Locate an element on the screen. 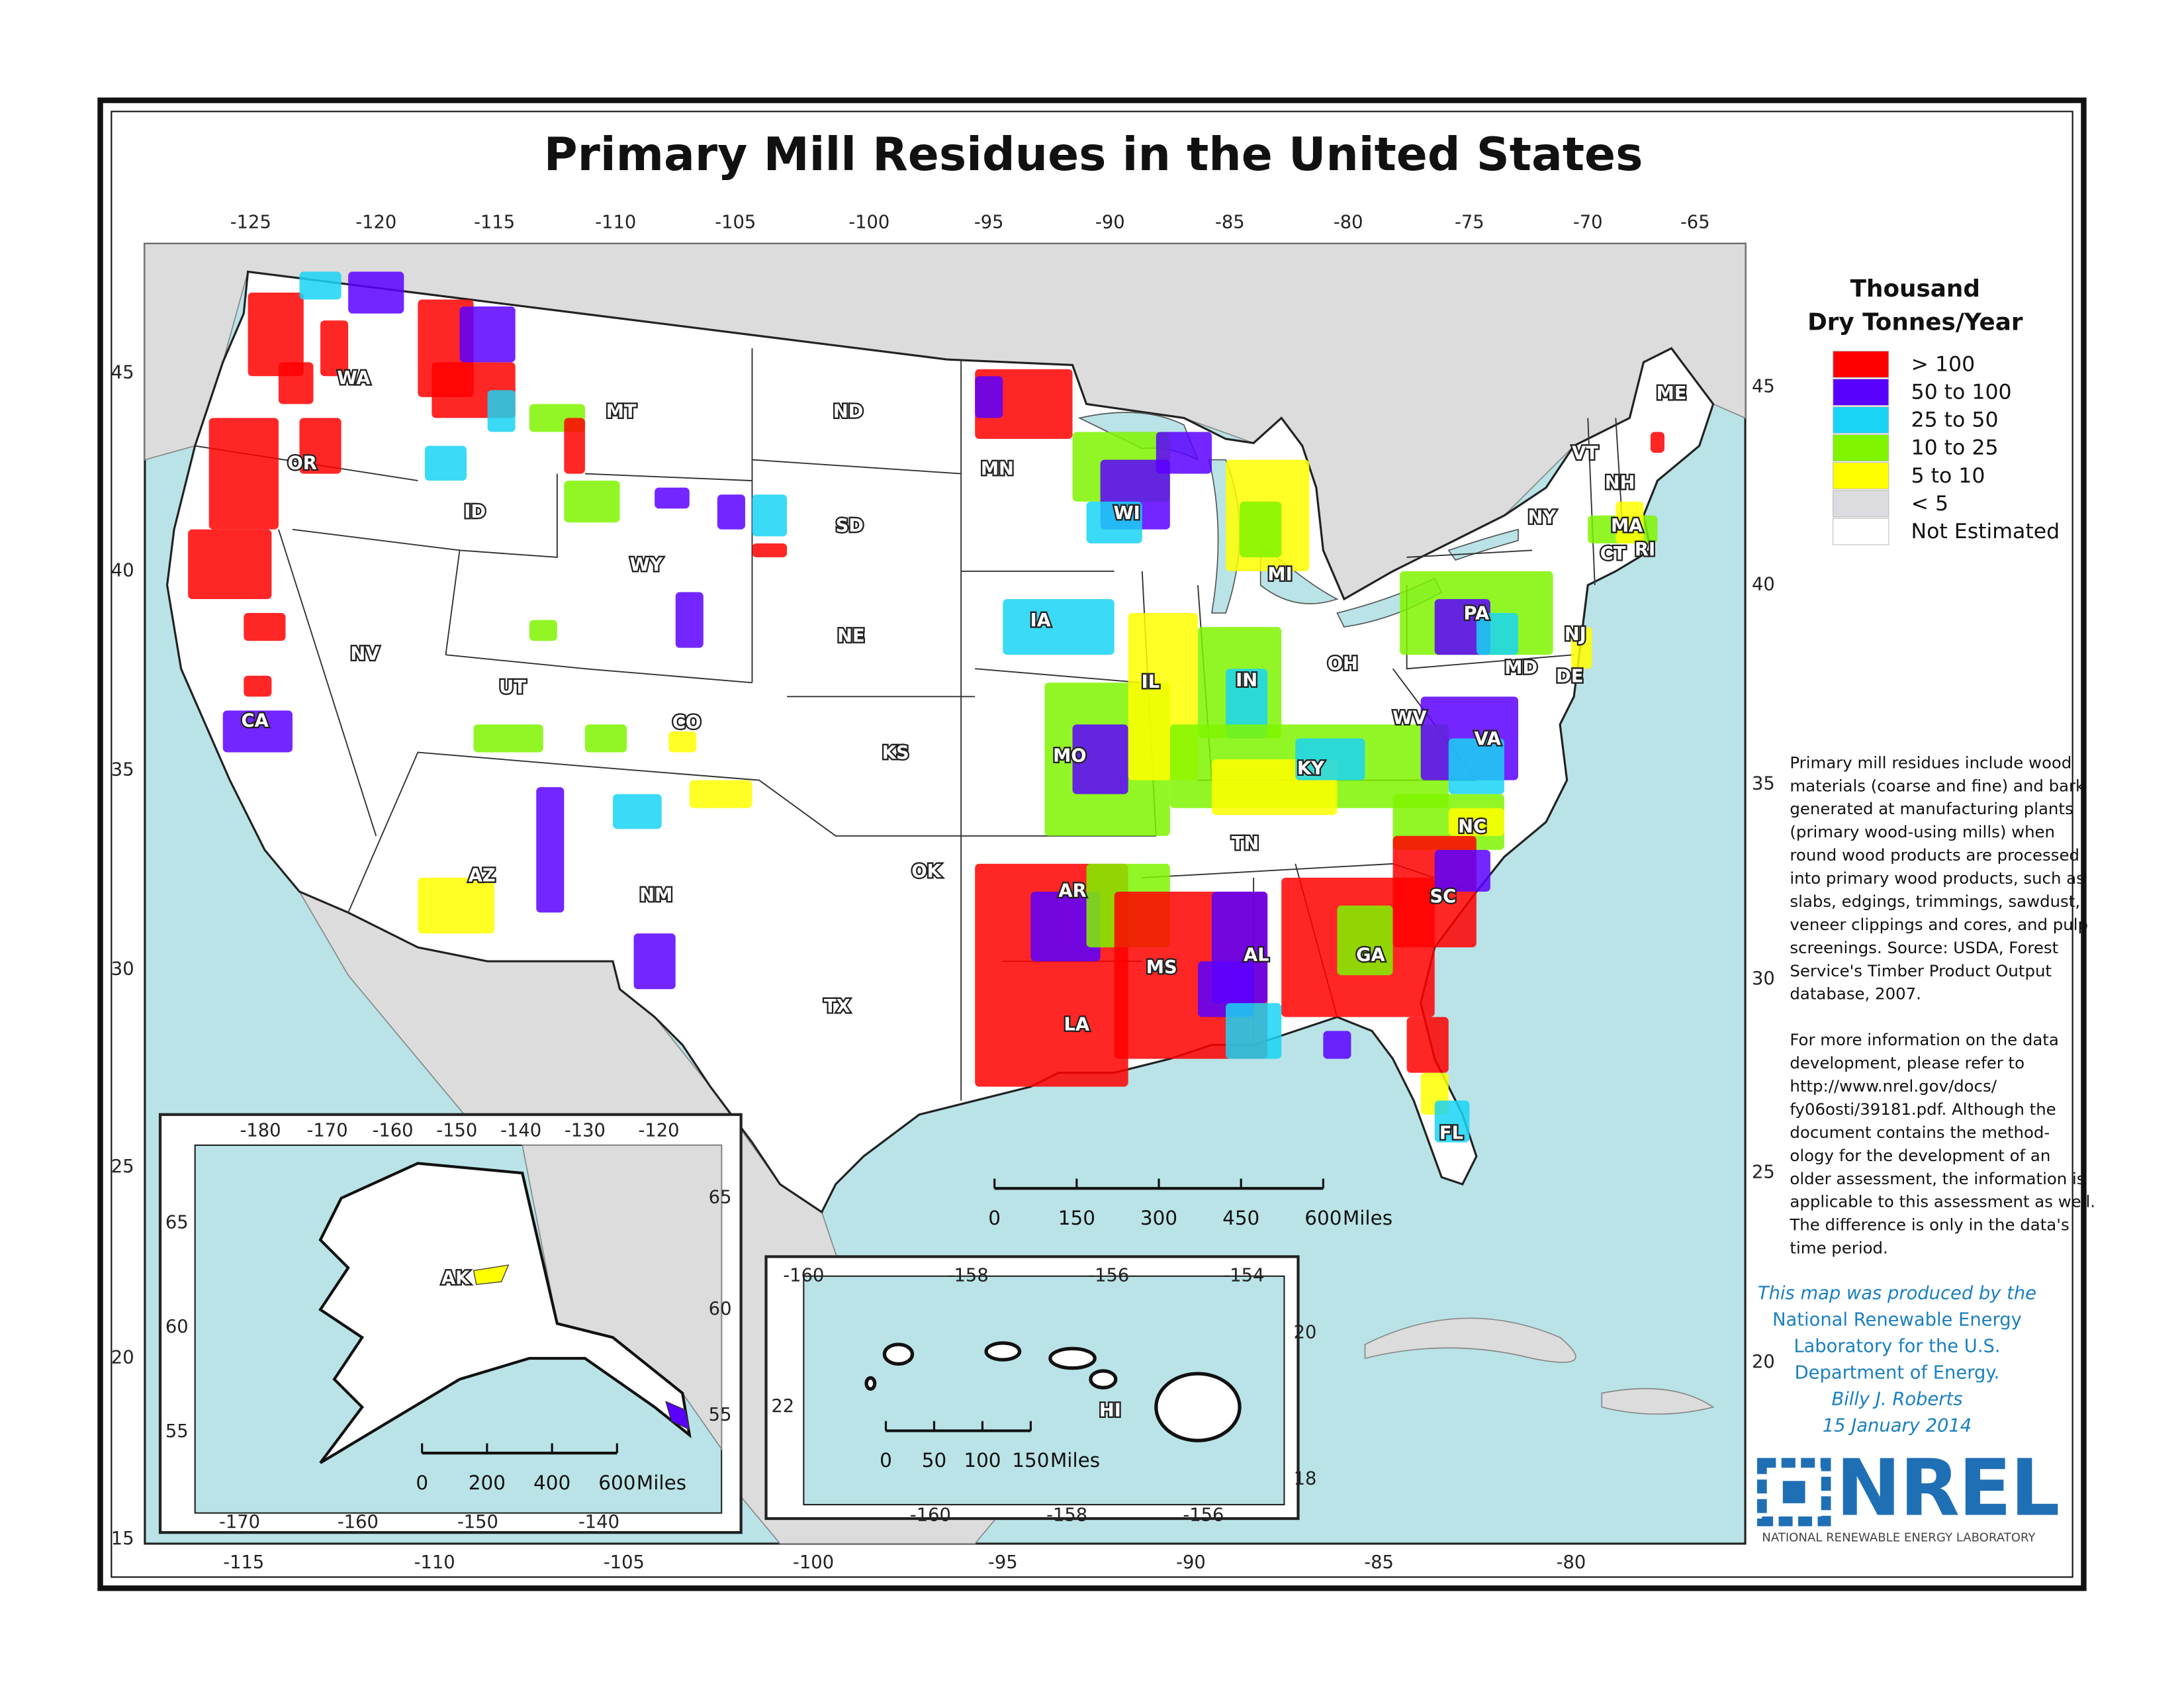 The height and width of the screenshot is (1688, 2184). state-label: SC is located at coordinates (1443, 896).